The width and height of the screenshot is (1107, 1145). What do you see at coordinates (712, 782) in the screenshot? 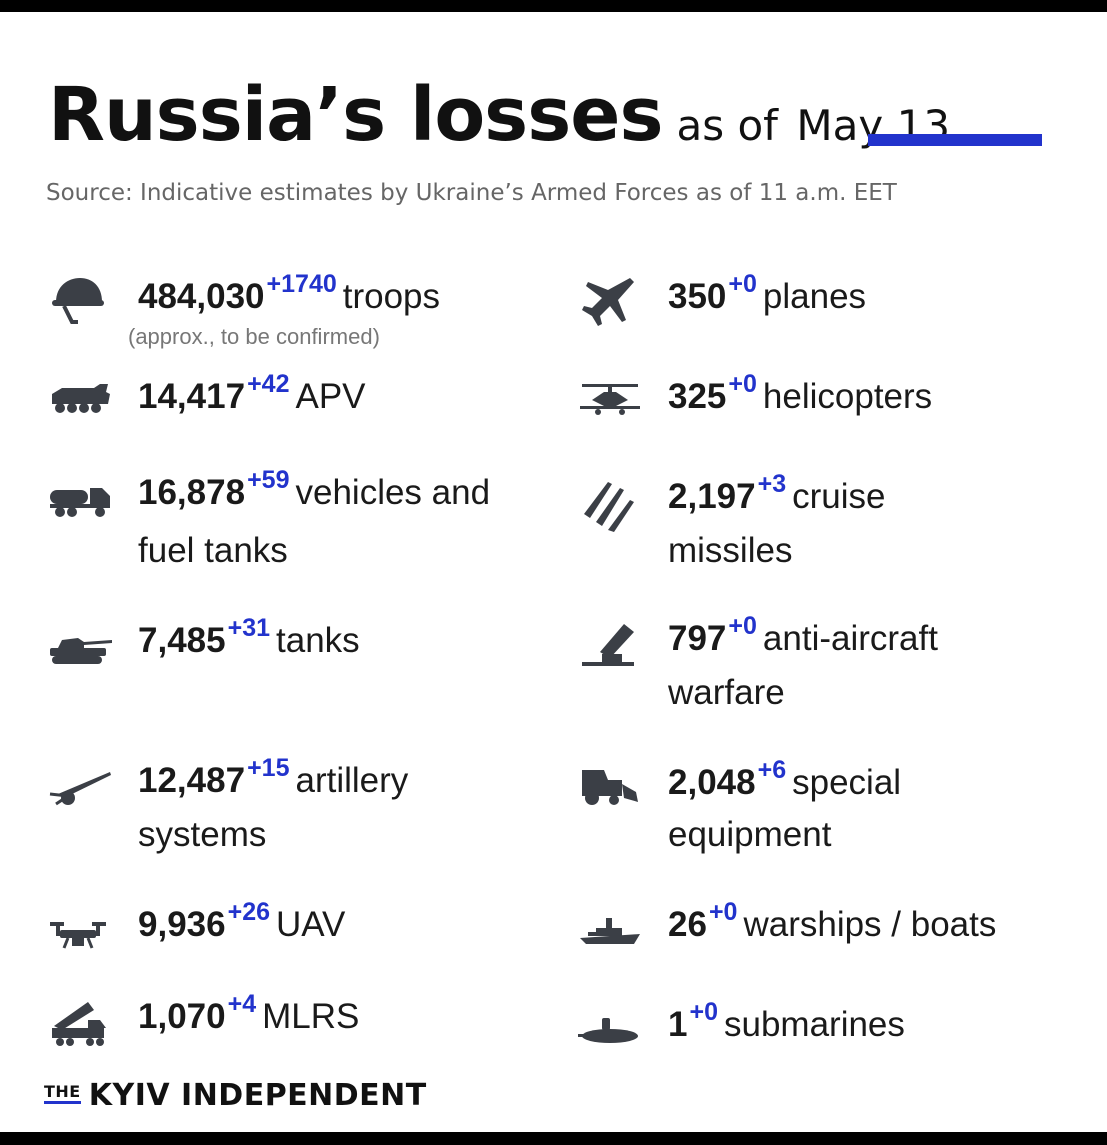
I see `count: 2,048` at bounding box center [712, 782].